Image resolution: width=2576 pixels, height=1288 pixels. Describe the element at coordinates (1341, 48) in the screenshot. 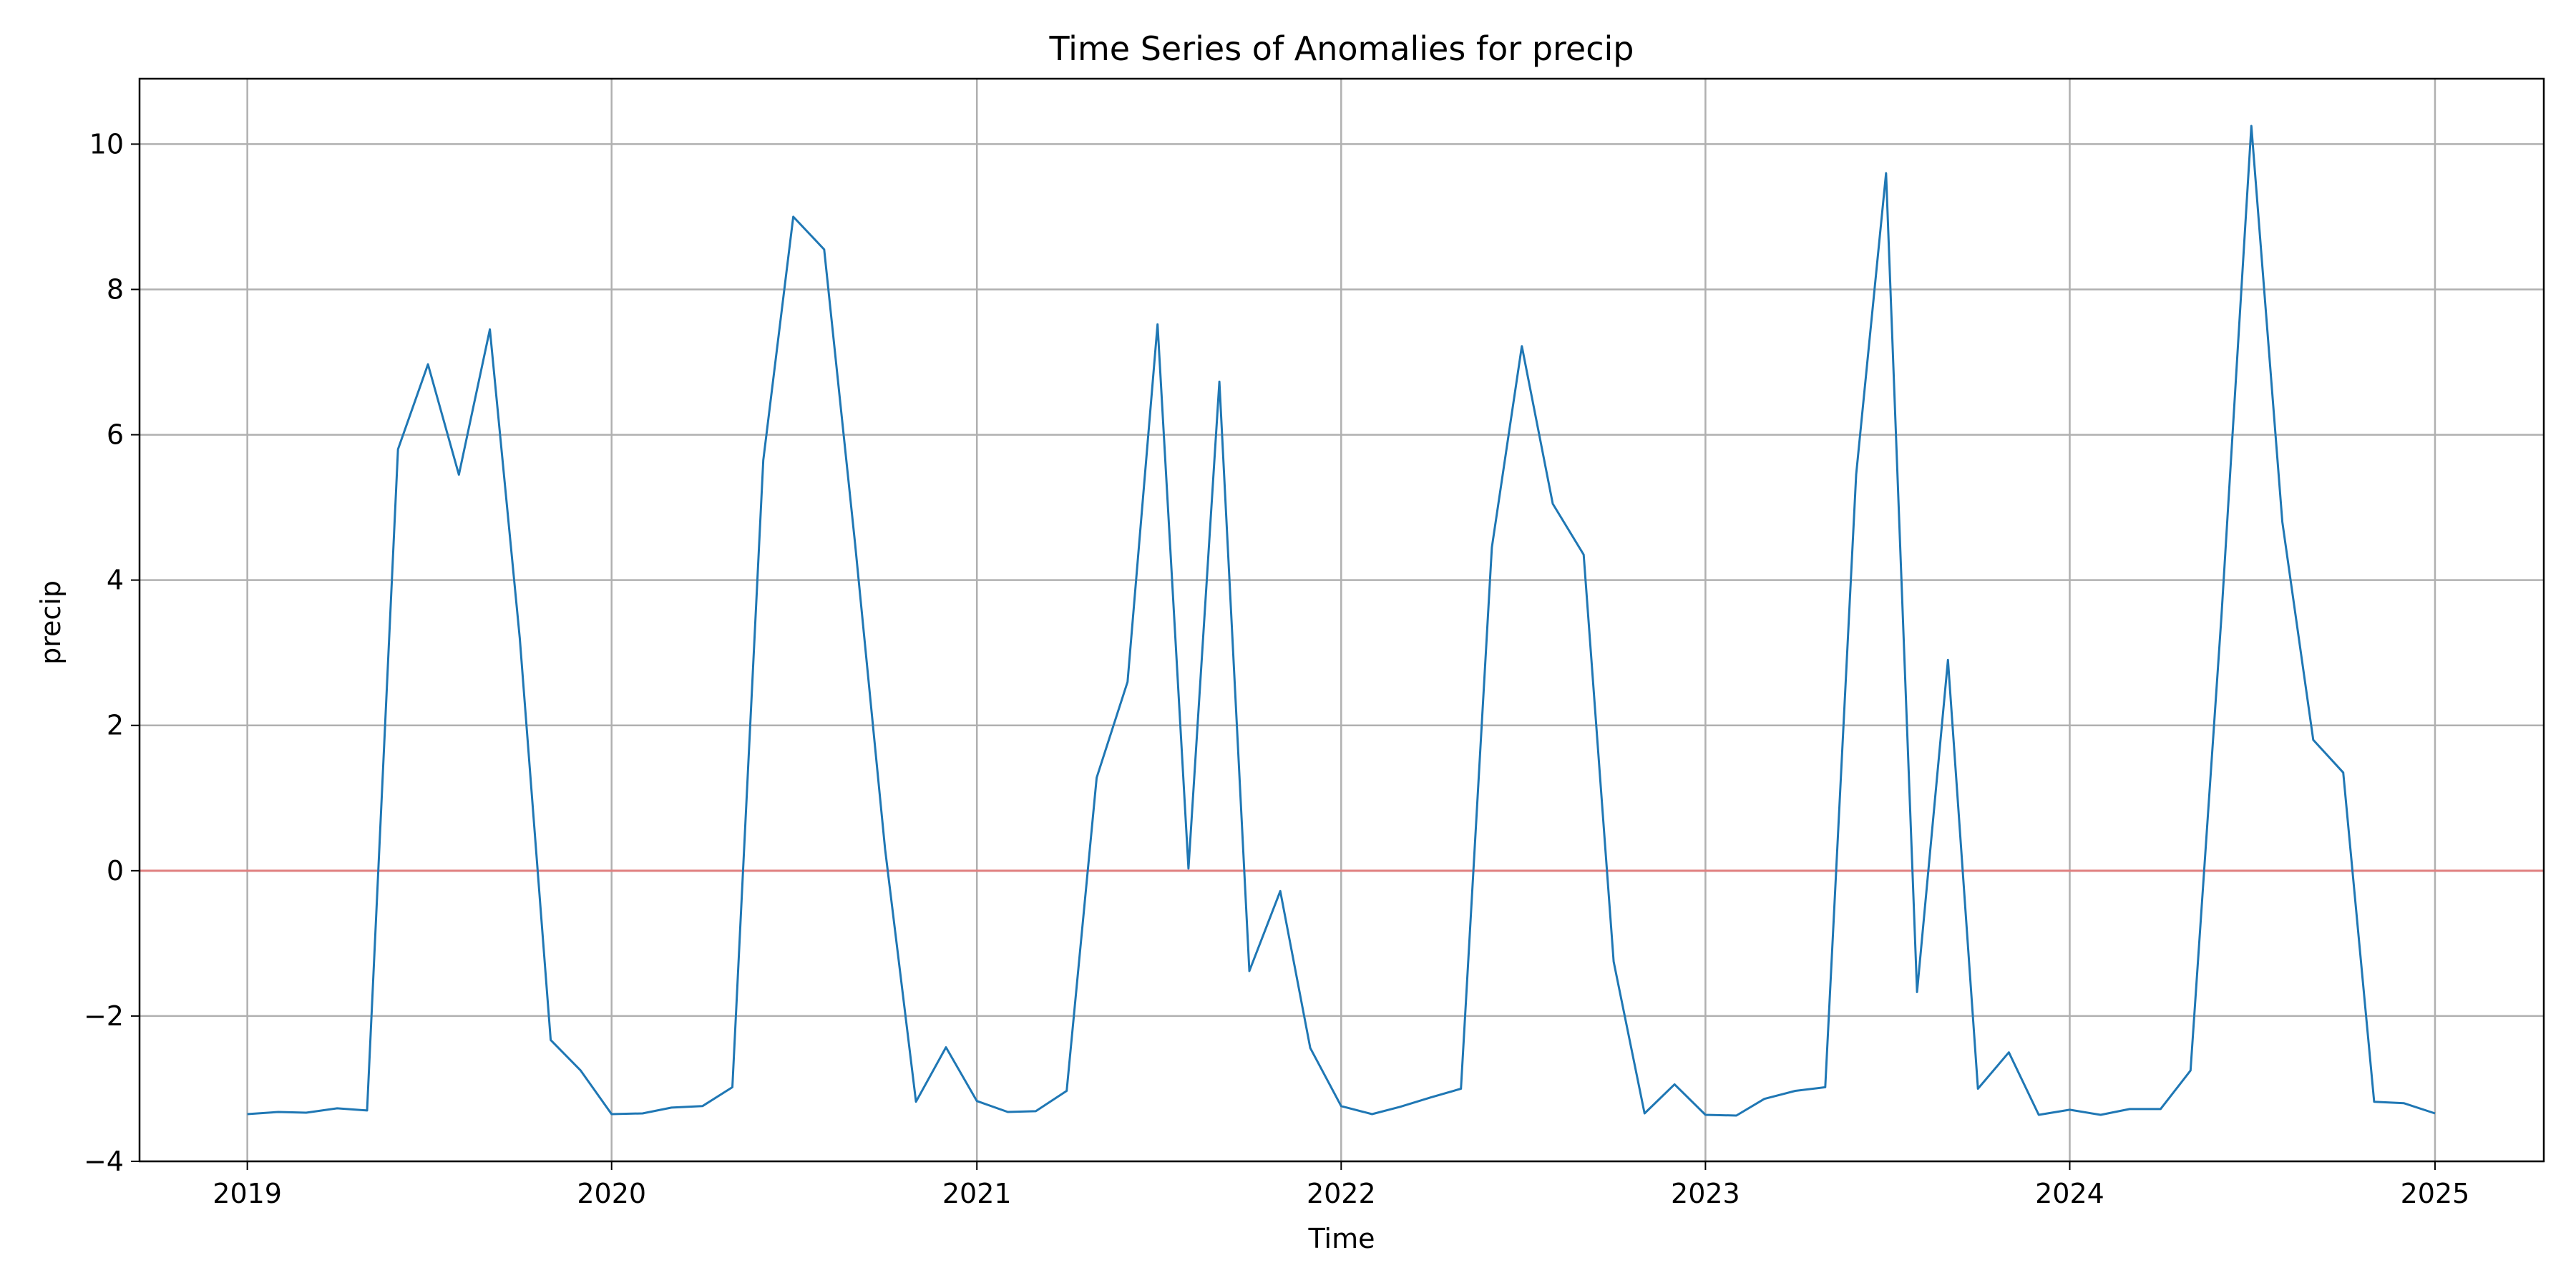

I see `chart-title: Time Series of Anomalies for precip` at that location.